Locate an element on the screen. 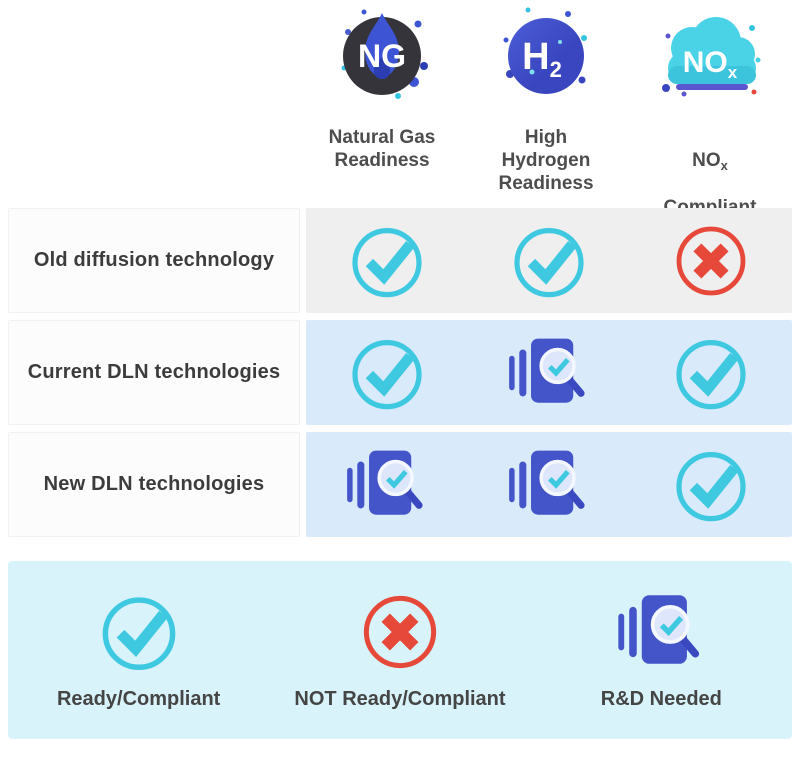 The height and width of the screenshot is (761, 800). svg-text: NOx is located at coordinates (710, 64).